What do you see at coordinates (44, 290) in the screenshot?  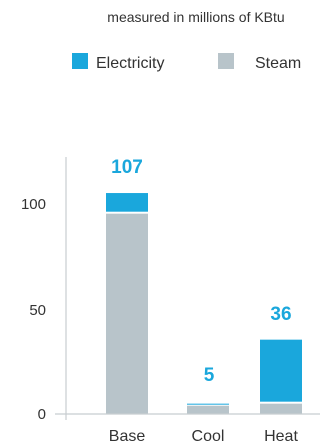 I see `y-axis: 0 50 100` at bounding box center [44, 290].